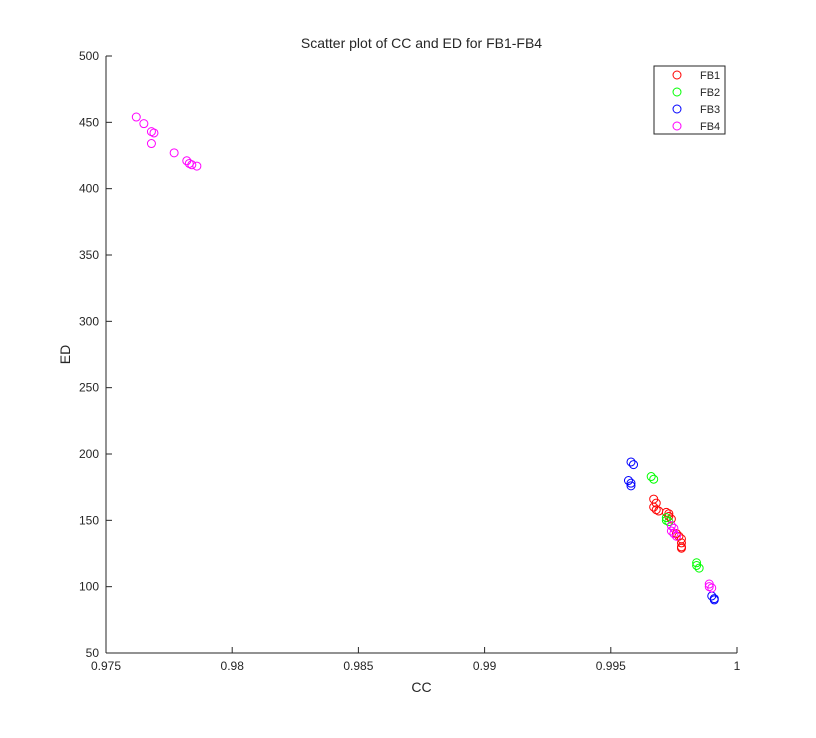  What do you see at coordinates (611, 666) in the screenshot?
I see `x-tick-label: 0.995` at bounding box center [611, 666].